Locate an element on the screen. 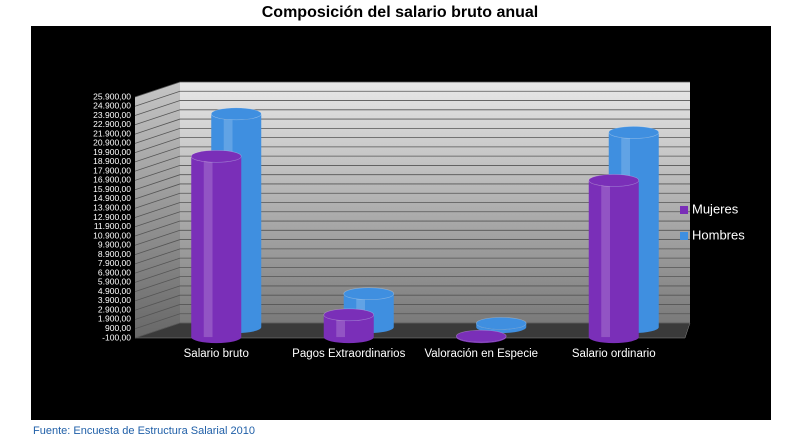 The image size is (800, 448). y-tick-label: 16.900,00 is located at coordinates (112, 180).